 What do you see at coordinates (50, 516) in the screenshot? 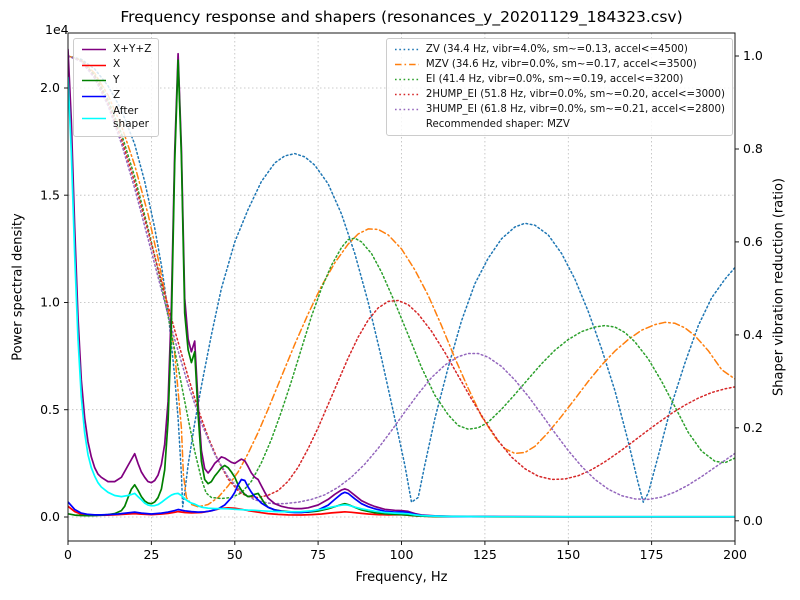
I see `y-left-tick-label: 0.0` at bounding box center [50, 516].